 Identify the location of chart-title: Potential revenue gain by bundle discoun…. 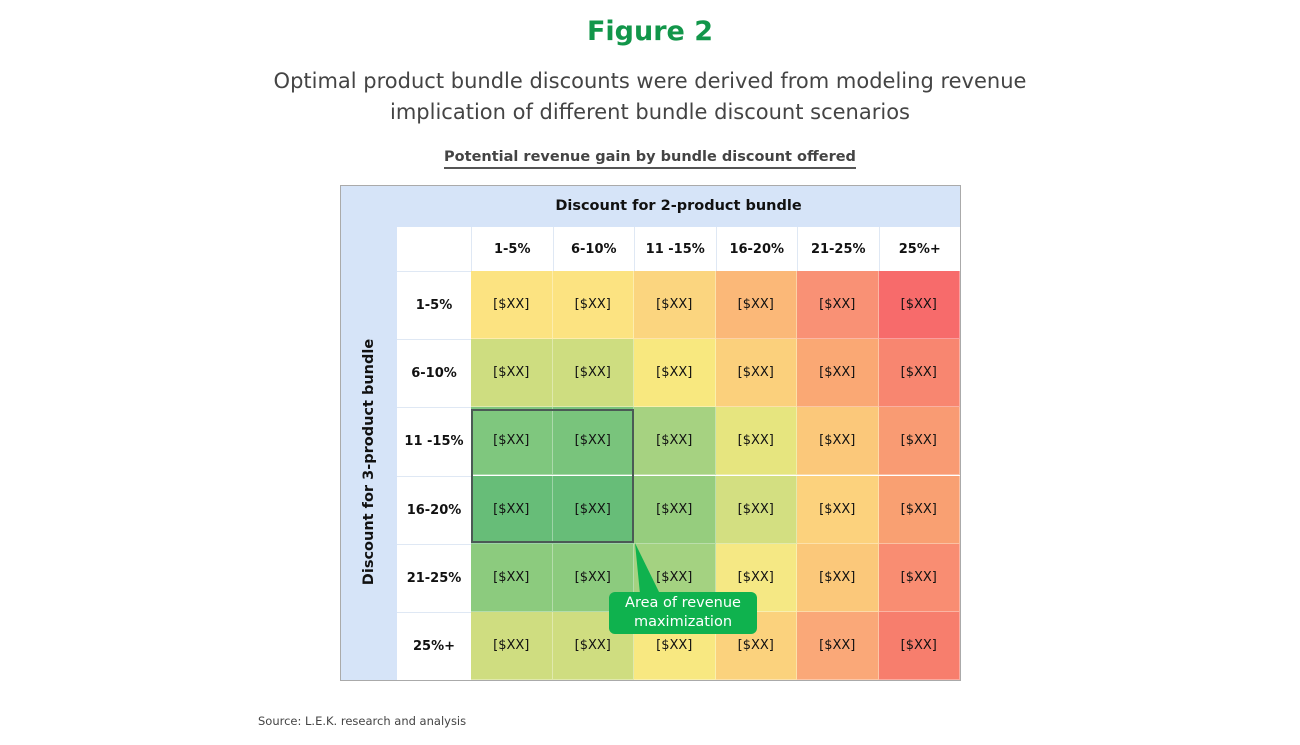
(650, 157).